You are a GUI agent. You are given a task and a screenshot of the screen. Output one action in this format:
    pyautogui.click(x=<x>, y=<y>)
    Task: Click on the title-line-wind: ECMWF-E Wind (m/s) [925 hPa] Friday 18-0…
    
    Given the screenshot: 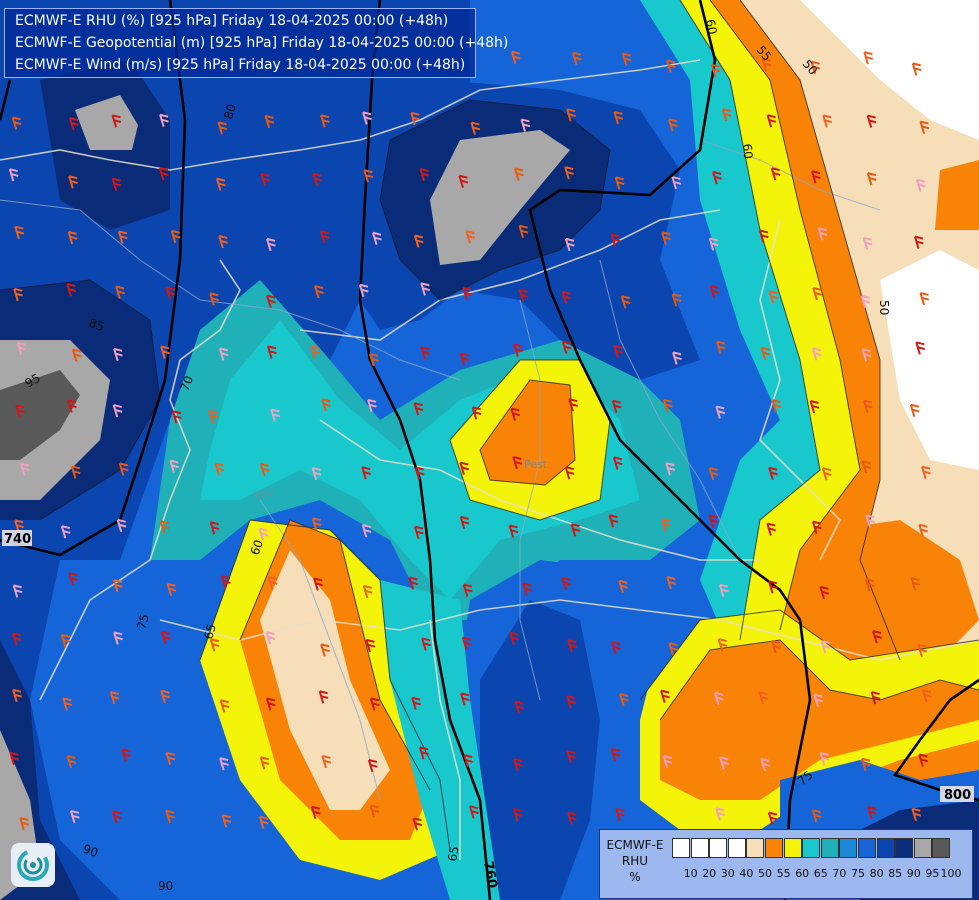 What is the action you would take?
    pyautogui.click(x=240, y=65)
    